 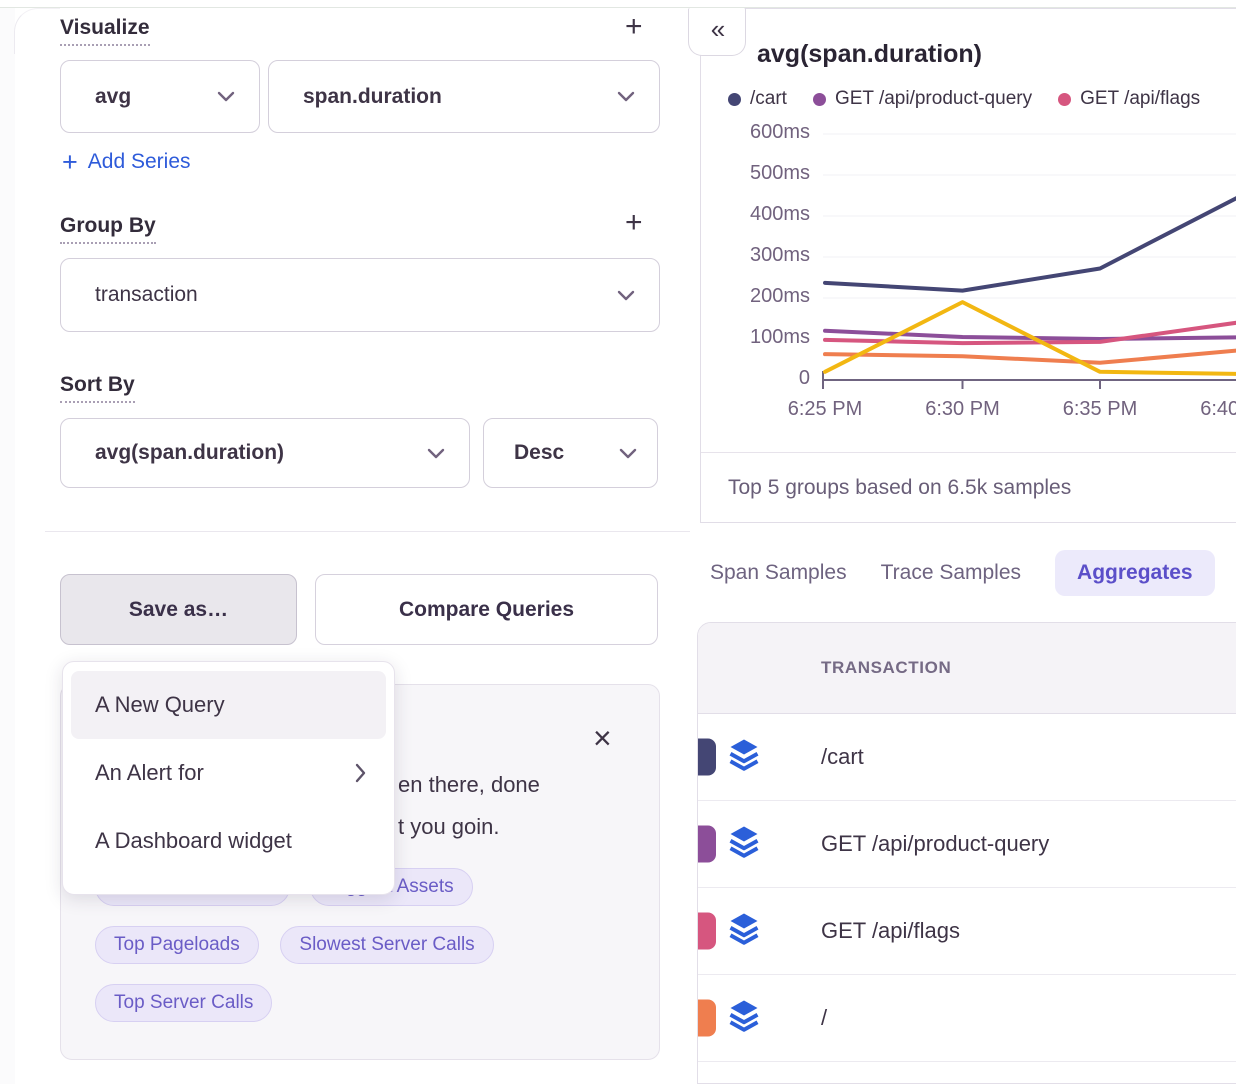 I want to click on table-row: GET /api/flags, so click(x=967, y=931).